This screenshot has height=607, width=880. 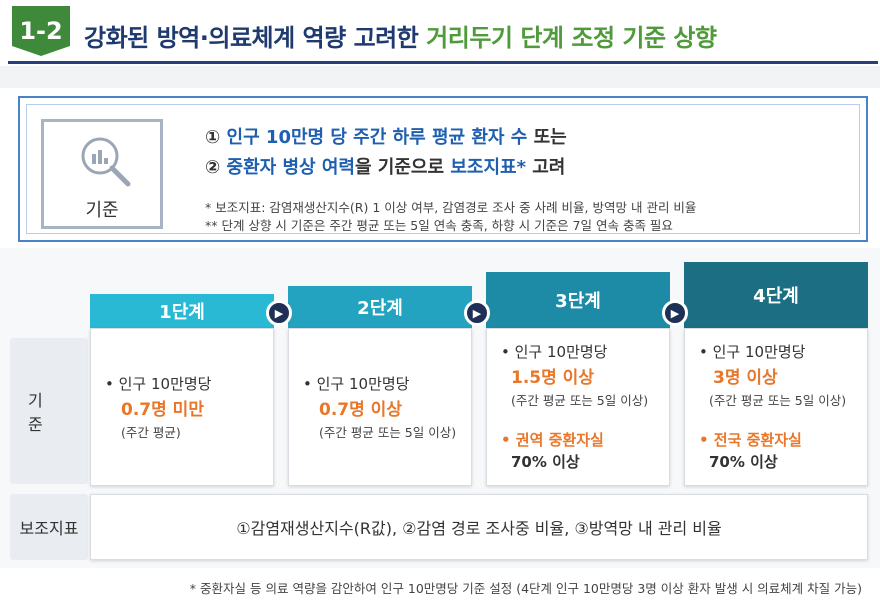 What do you see at coordinates (778, 400) in the screenshot?
I see `stage4-note: (주간 평균 또는 5일 이상)` at bounding box center [778, 400].